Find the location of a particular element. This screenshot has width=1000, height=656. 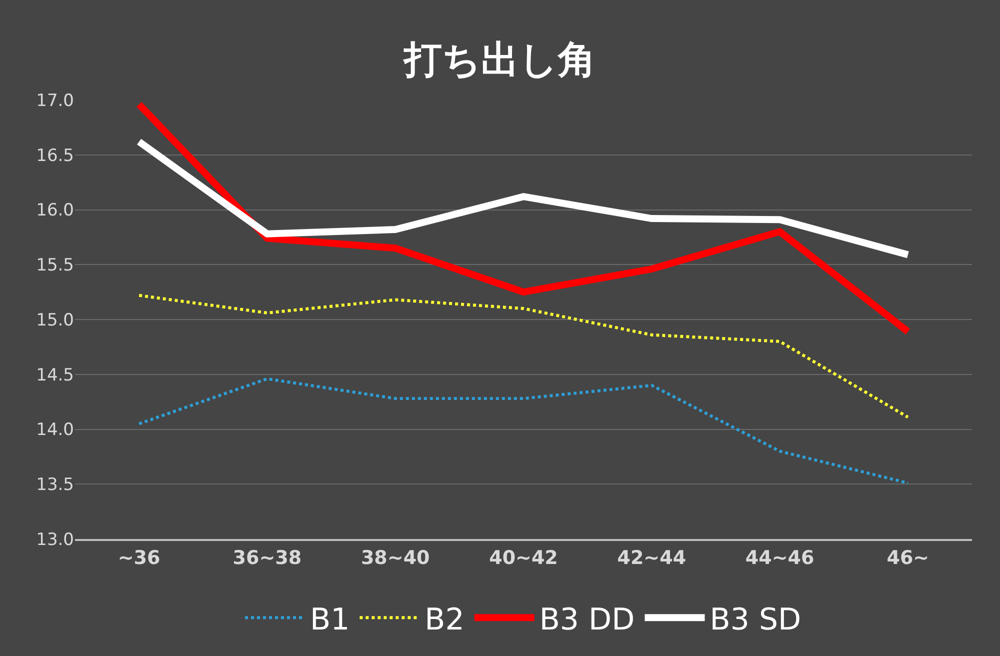

x-tick-label: 44~46 is located at coordinates (779, 557).